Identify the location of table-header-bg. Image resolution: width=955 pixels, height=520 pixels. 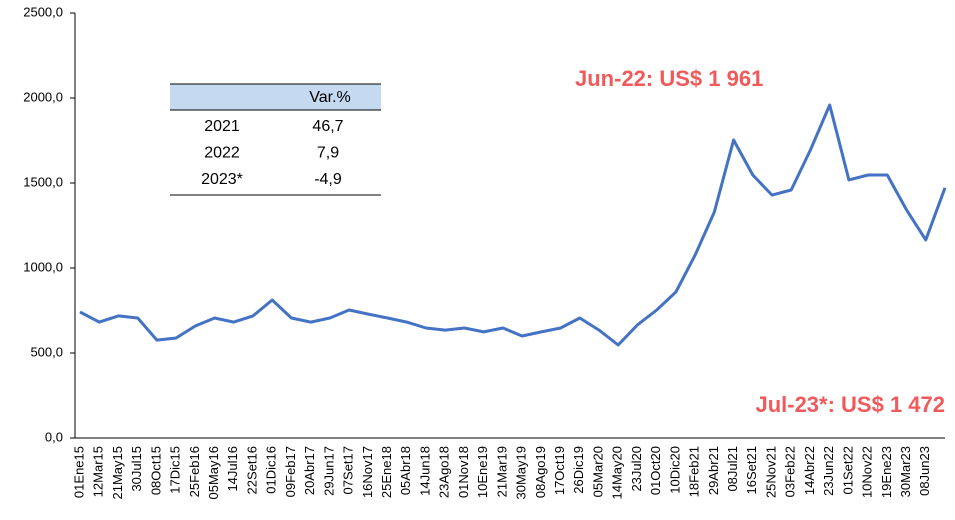
(275, 97).